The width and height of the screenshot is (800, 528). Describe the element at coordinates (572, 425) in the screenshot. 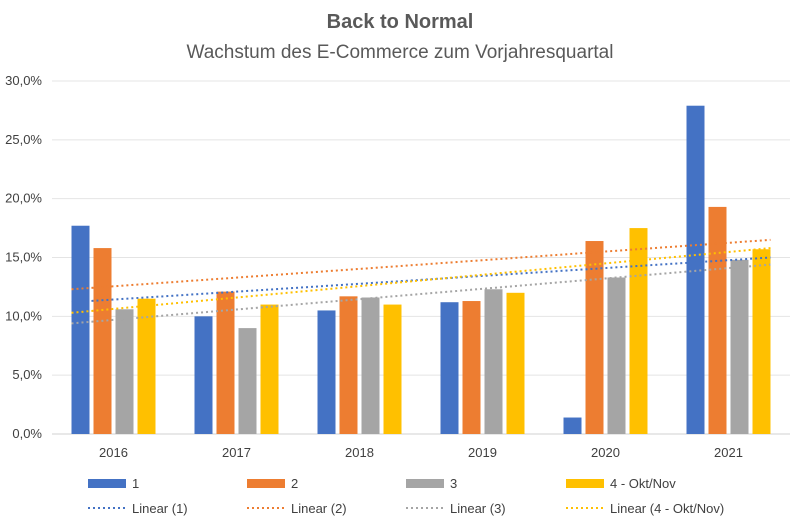

I see `bar-series-1-2020` at that location.